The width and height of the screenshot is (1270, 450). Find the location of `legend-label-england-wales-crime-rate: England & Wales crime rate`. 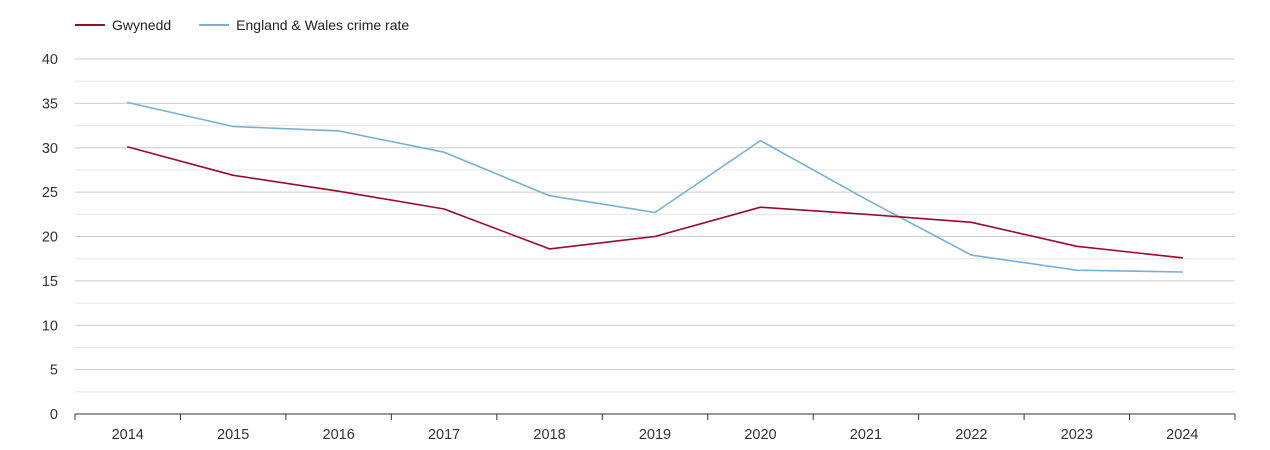

legend-label-england-wales-crime-rate: England & Wales crime rate is located at coordinates (322, 25).